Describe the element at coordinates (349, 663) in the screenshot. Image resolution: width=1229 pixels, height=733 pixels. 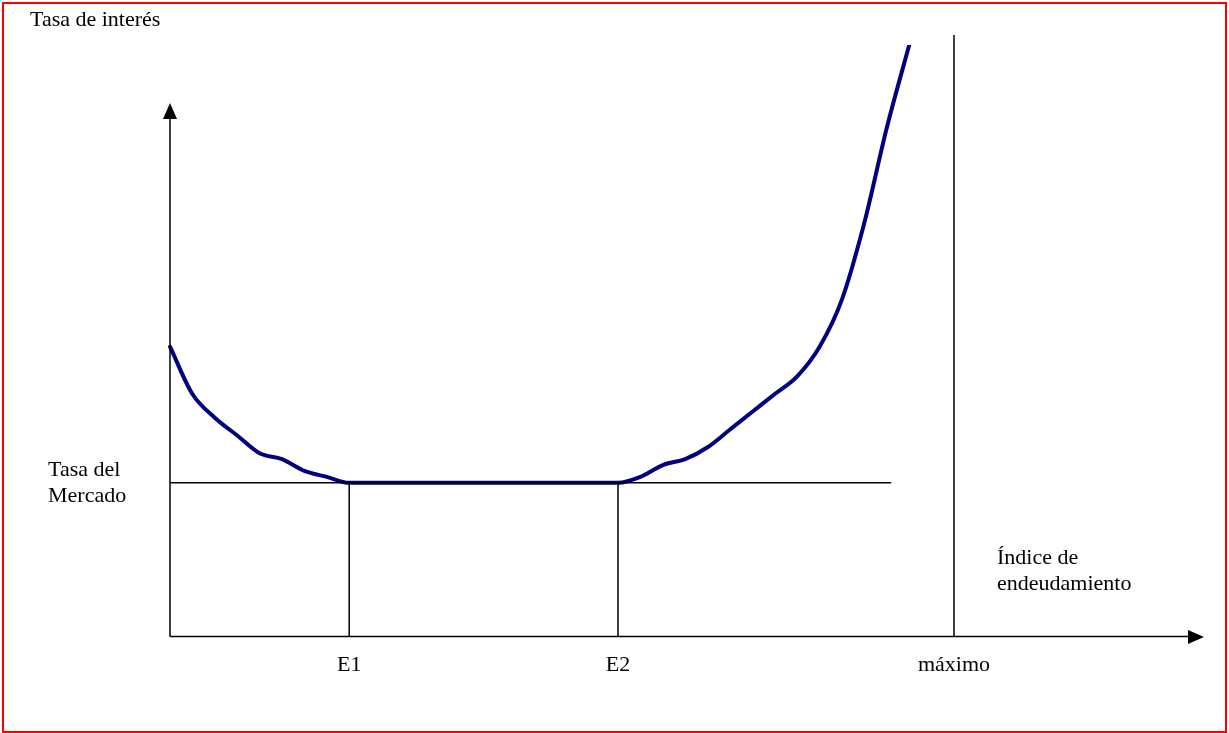
I see `x-tick-label: E1` at that location.